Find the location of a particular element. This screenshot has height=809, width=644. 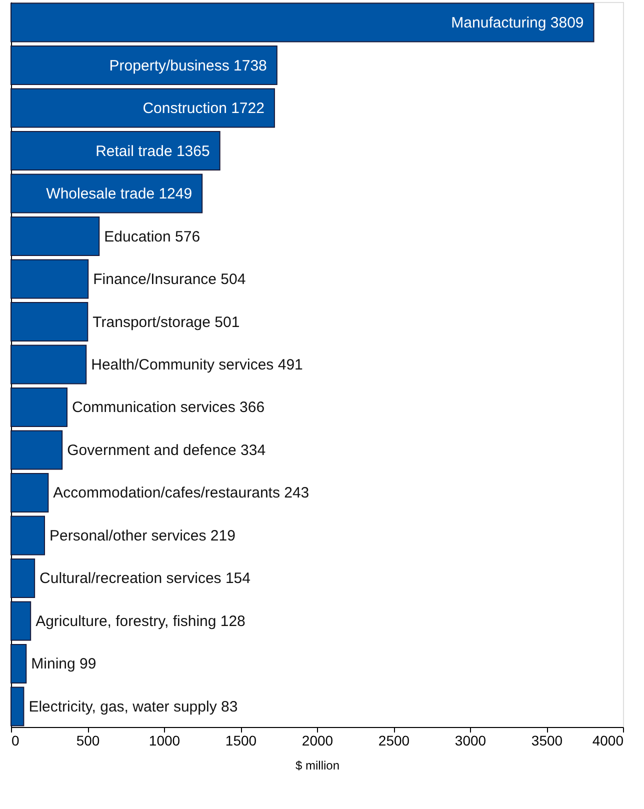

y-tick-label: Government and defence 334 is located at coordinates (166, 450).